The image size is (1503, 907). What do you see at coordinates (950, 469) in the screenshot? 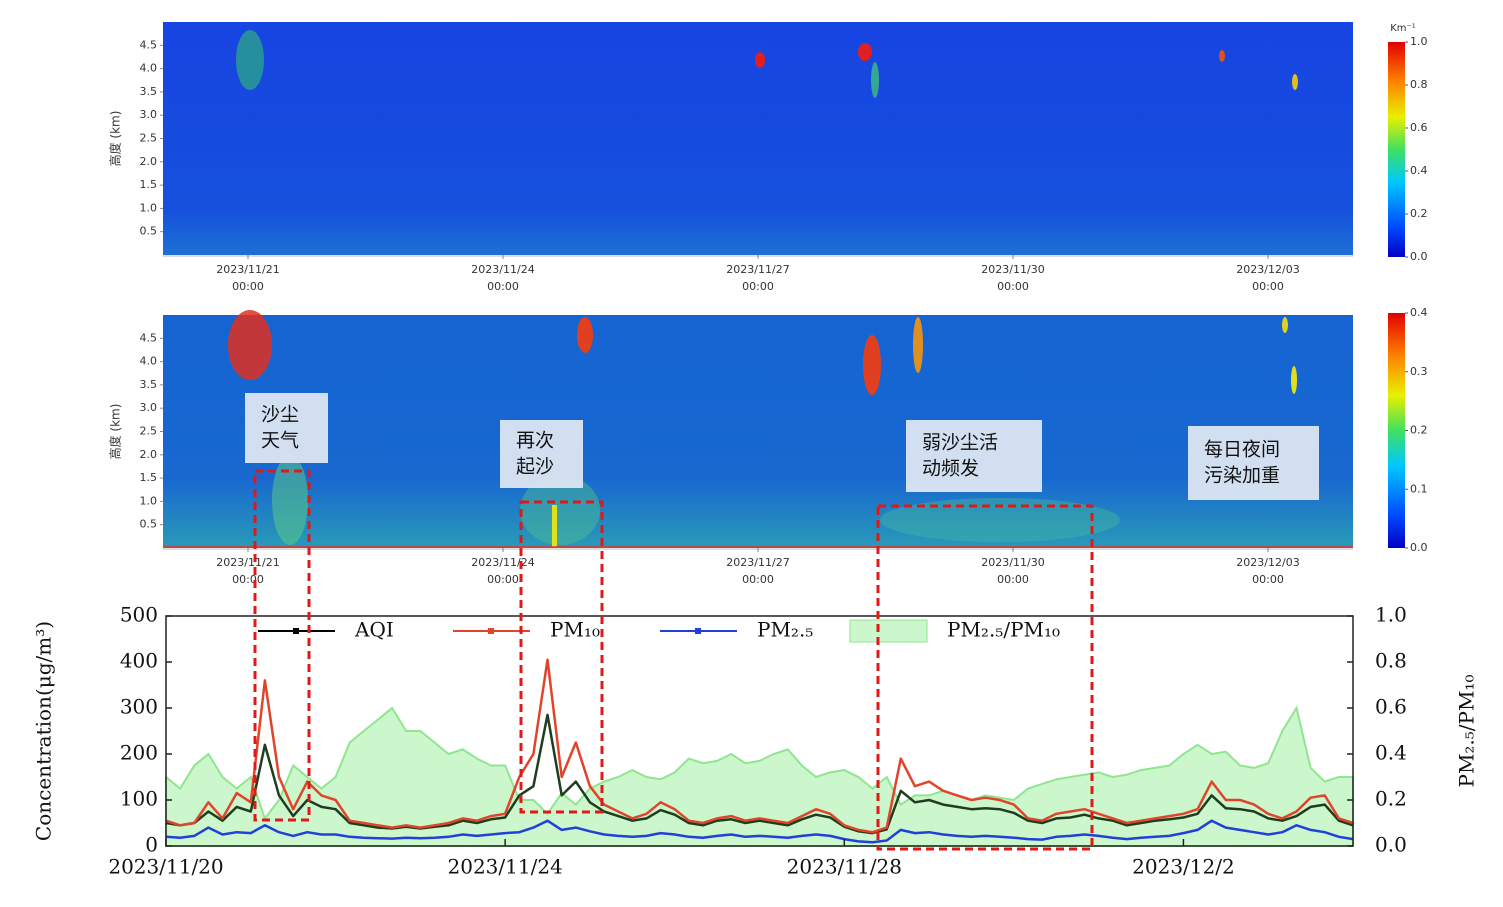
I see `annotation-text: 动频发` at bounding box center [950, 469].